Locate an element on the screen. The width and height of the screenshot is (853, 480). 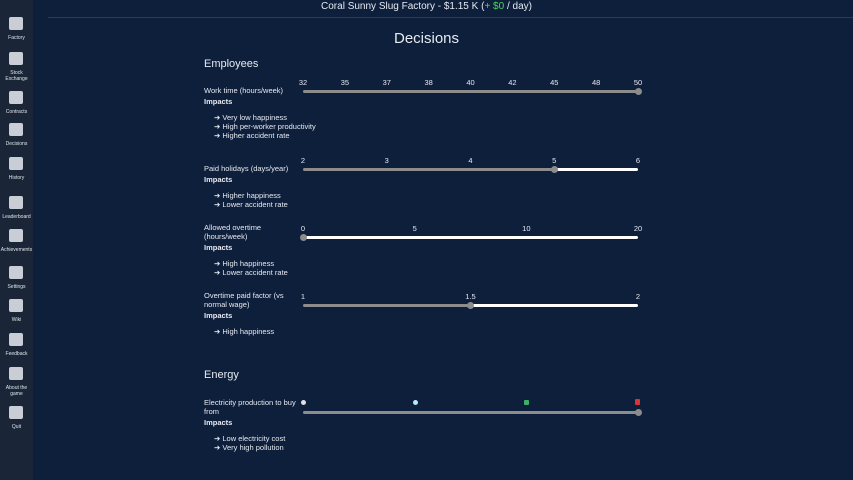
tick-label: 3 is located at coordinates (386, 160).